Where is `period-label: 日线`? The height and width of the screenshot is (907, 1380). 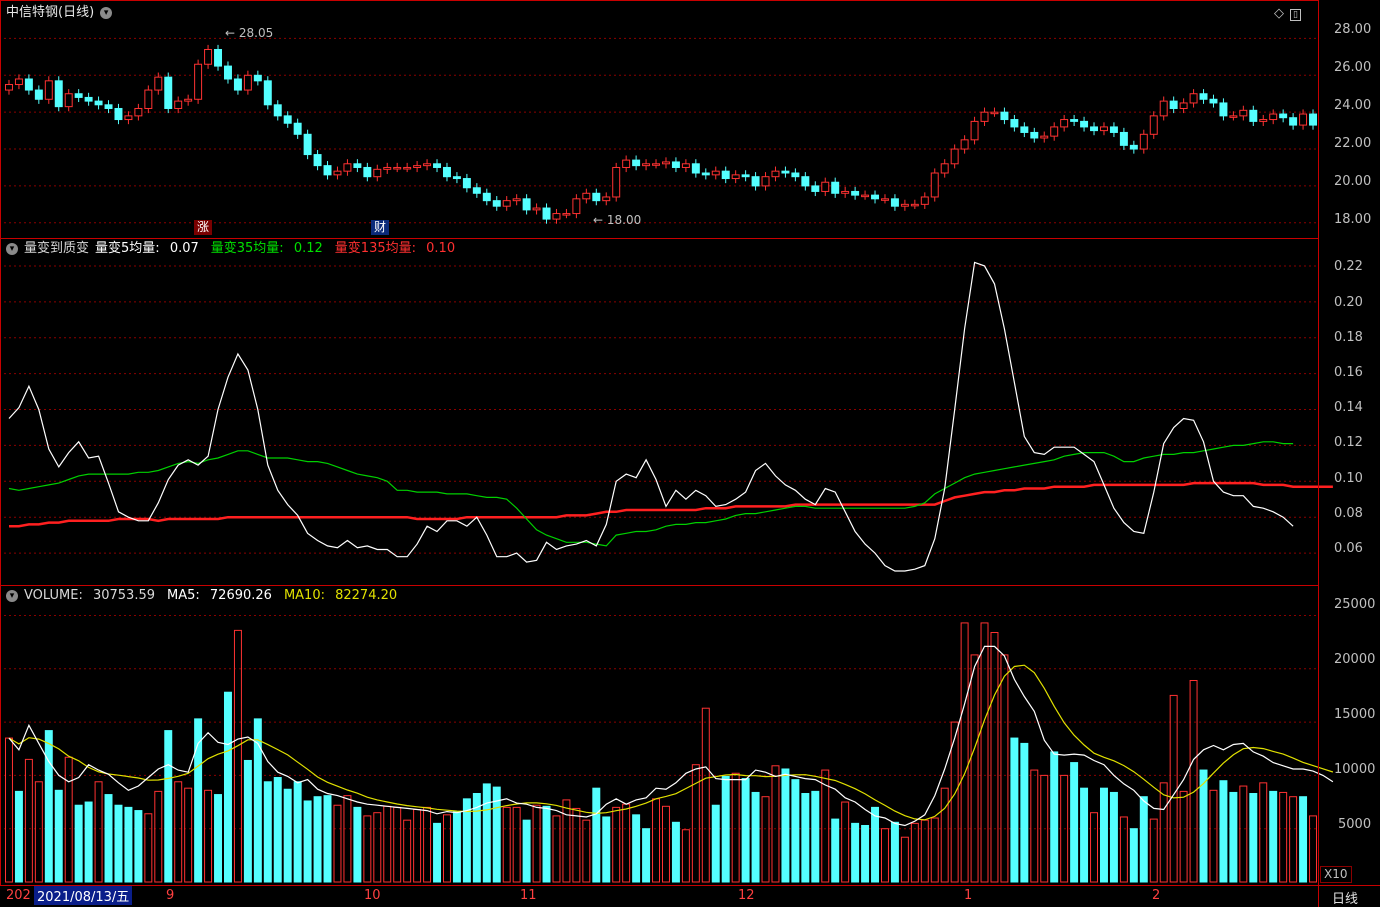 period-label: 日线 is located at coordinates (1345, 899).